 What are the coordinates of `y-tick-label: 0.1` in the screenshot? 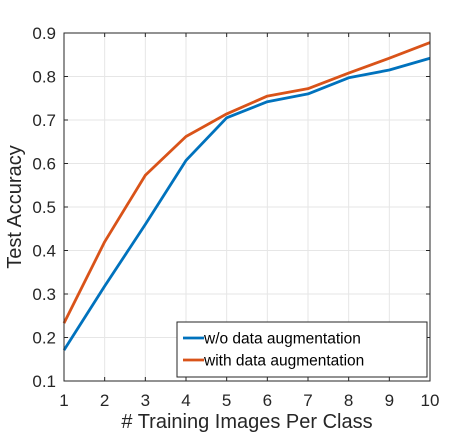 It's located at (44, 381).